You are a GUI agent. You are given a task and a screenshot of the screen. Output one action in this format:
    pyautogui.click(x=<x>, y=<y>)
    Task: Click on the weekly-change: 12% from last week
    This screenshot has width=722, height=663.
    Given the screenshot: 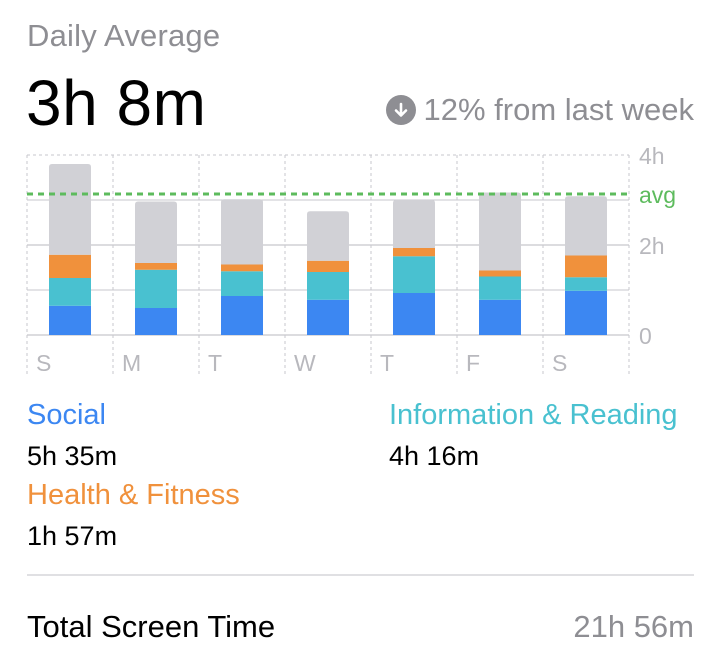 What is the action you would take?
    pyautogui.click(x=540, y=110)
    